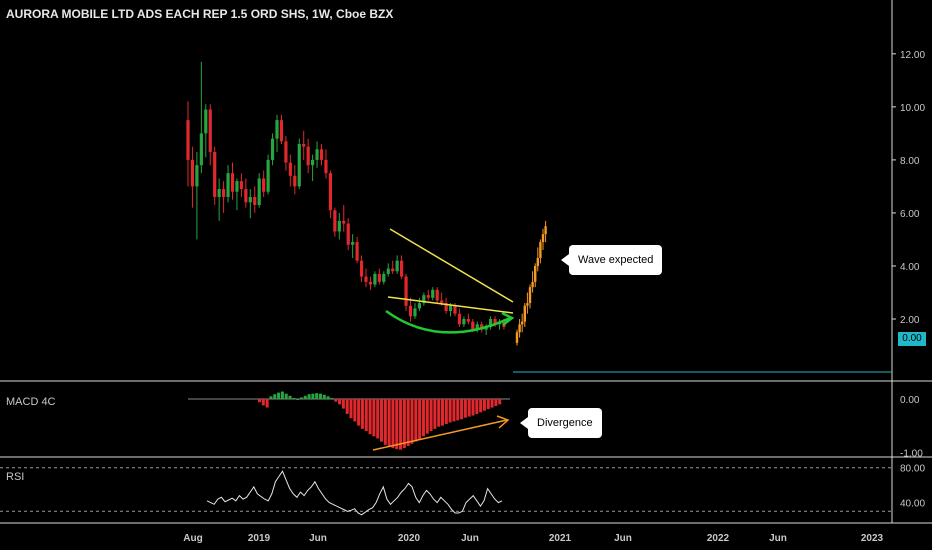 The height and width of the screenshot is (550, 932). What do you see at coordinates (718, 538) in the screenshot?
I see `time-tick-label: 2022` at bounding box center [718, 538].